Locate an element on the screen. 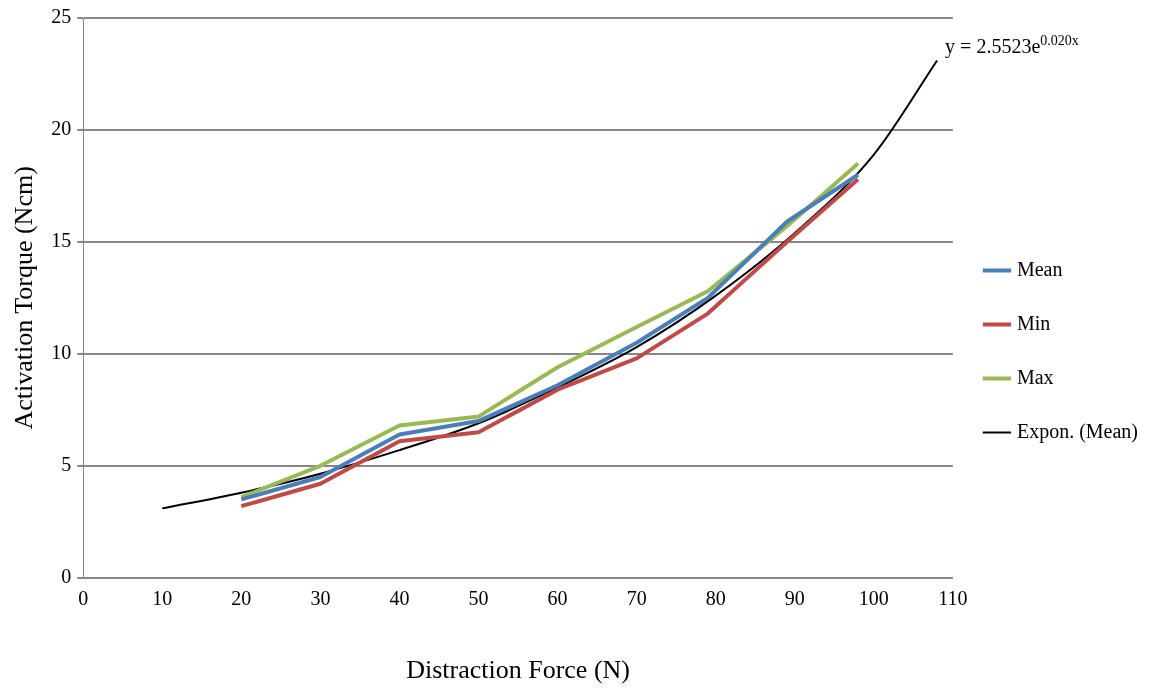  x-tick-label: 0 is located at coordinates (83, 598).